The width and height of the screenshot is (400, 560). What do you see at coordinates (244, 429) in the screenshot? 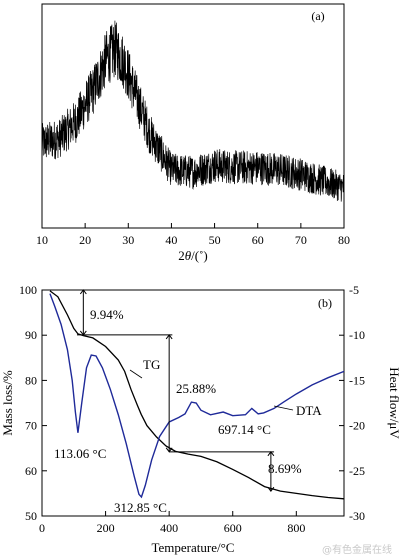
I see `annotation-peak3: 697.14 °C` at bounding box center [244, 429].